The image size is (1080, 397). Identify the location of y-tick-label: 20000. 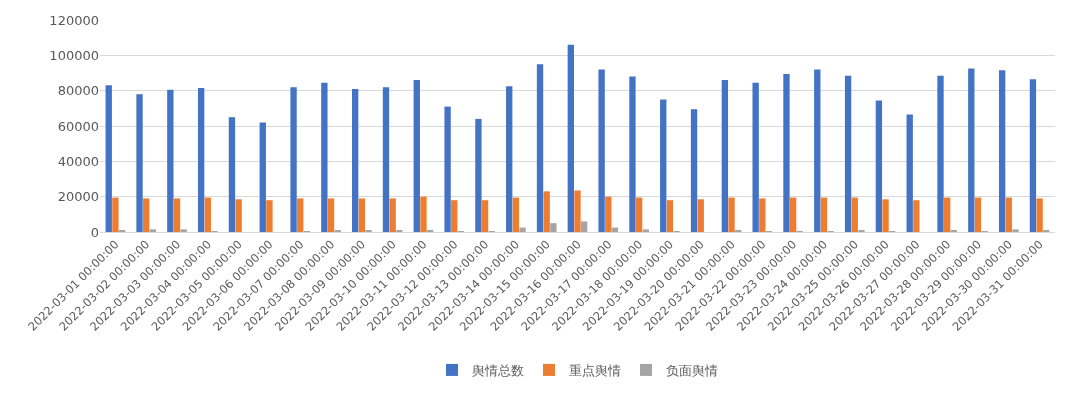
(78, 197).